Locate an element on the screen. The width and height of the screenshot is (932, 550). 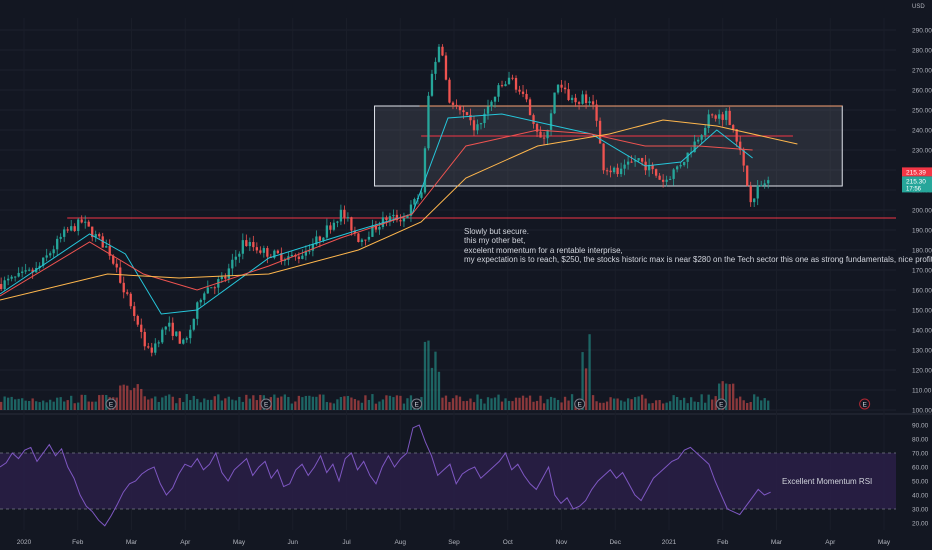
price-tick-label: 230.00 is located at coordinates (922, 151).